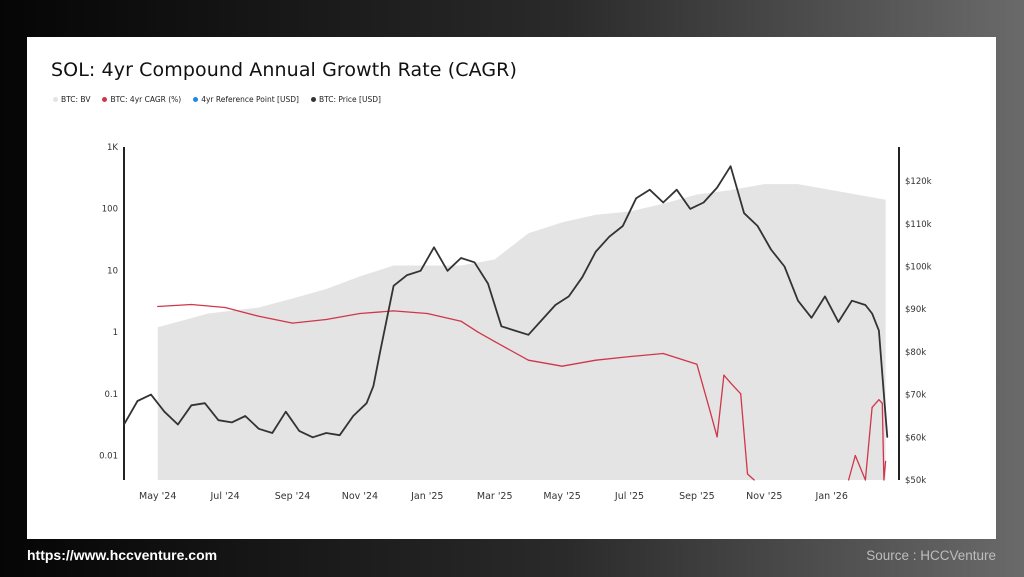 Image resolution: width=1024 pixels, height=577 pixels. Describe the element at coordinates (76, 99) in the screenshot. I see `legend-label: BTC: BV` at that location.